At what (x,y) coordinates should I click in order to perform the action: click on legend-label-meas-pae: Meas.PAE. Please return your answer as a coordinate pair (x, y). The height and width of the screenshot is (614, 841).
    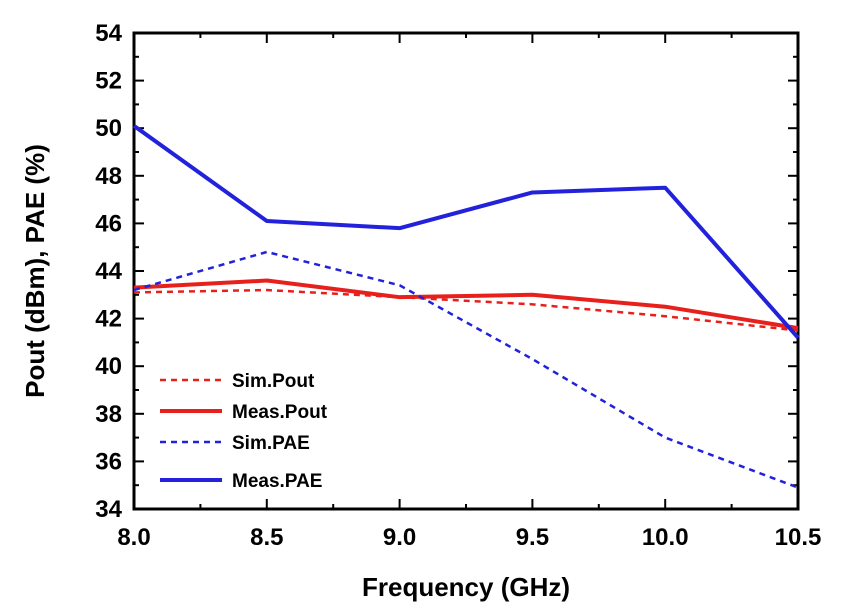
    Looking at the image, I should click on (277, 481).